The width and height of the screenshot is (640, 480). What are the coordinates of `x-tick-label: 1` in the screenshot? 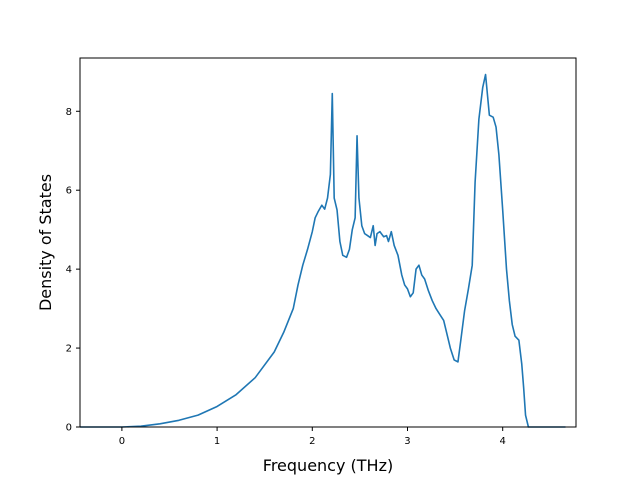 It's located at (217, 441).